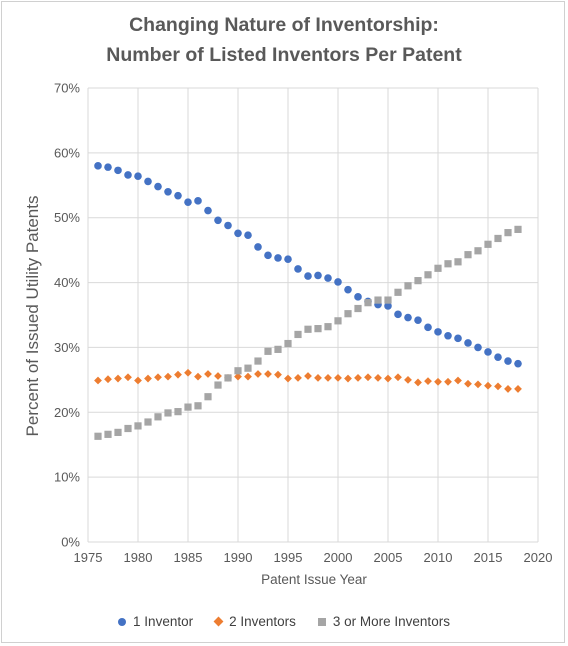 This screenshot has width=568, height=646. What do you see at coordinates (67, 477) in the screenshot?
I see `y-tick-label: 10%` at bounding box center [67, 477].